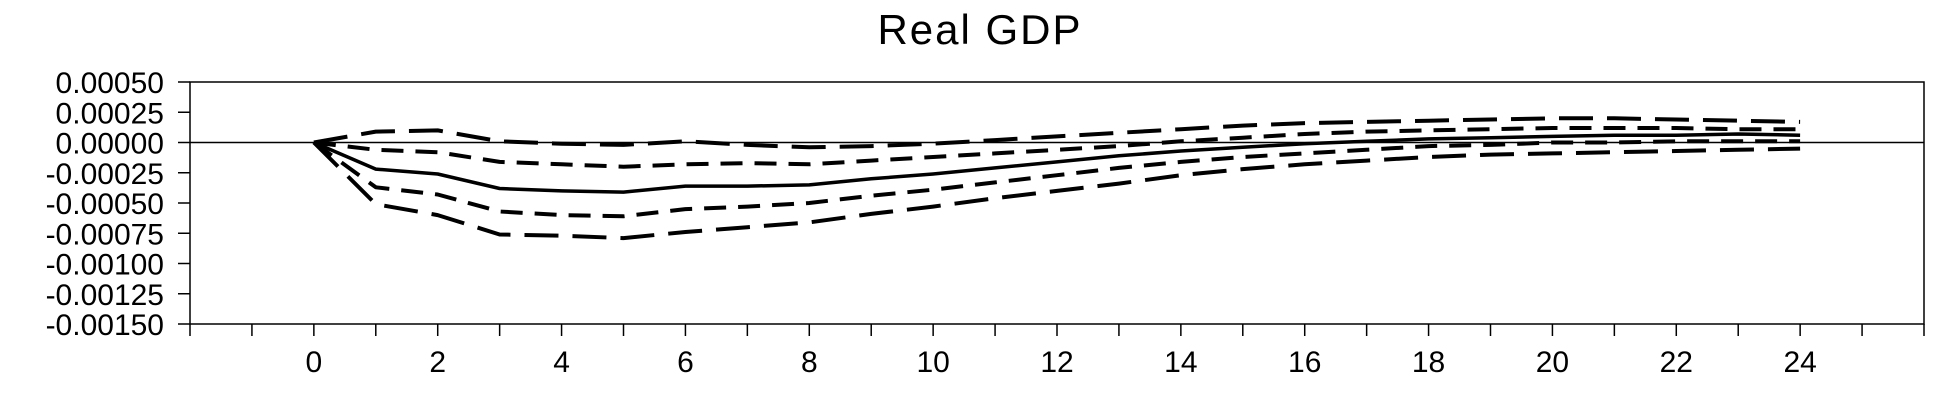 This screenshot has width=1951, height=403. Describe the element at coordinates (110, 83) in the screenshot. I see `y-tick-label: 0.00050` at that location.